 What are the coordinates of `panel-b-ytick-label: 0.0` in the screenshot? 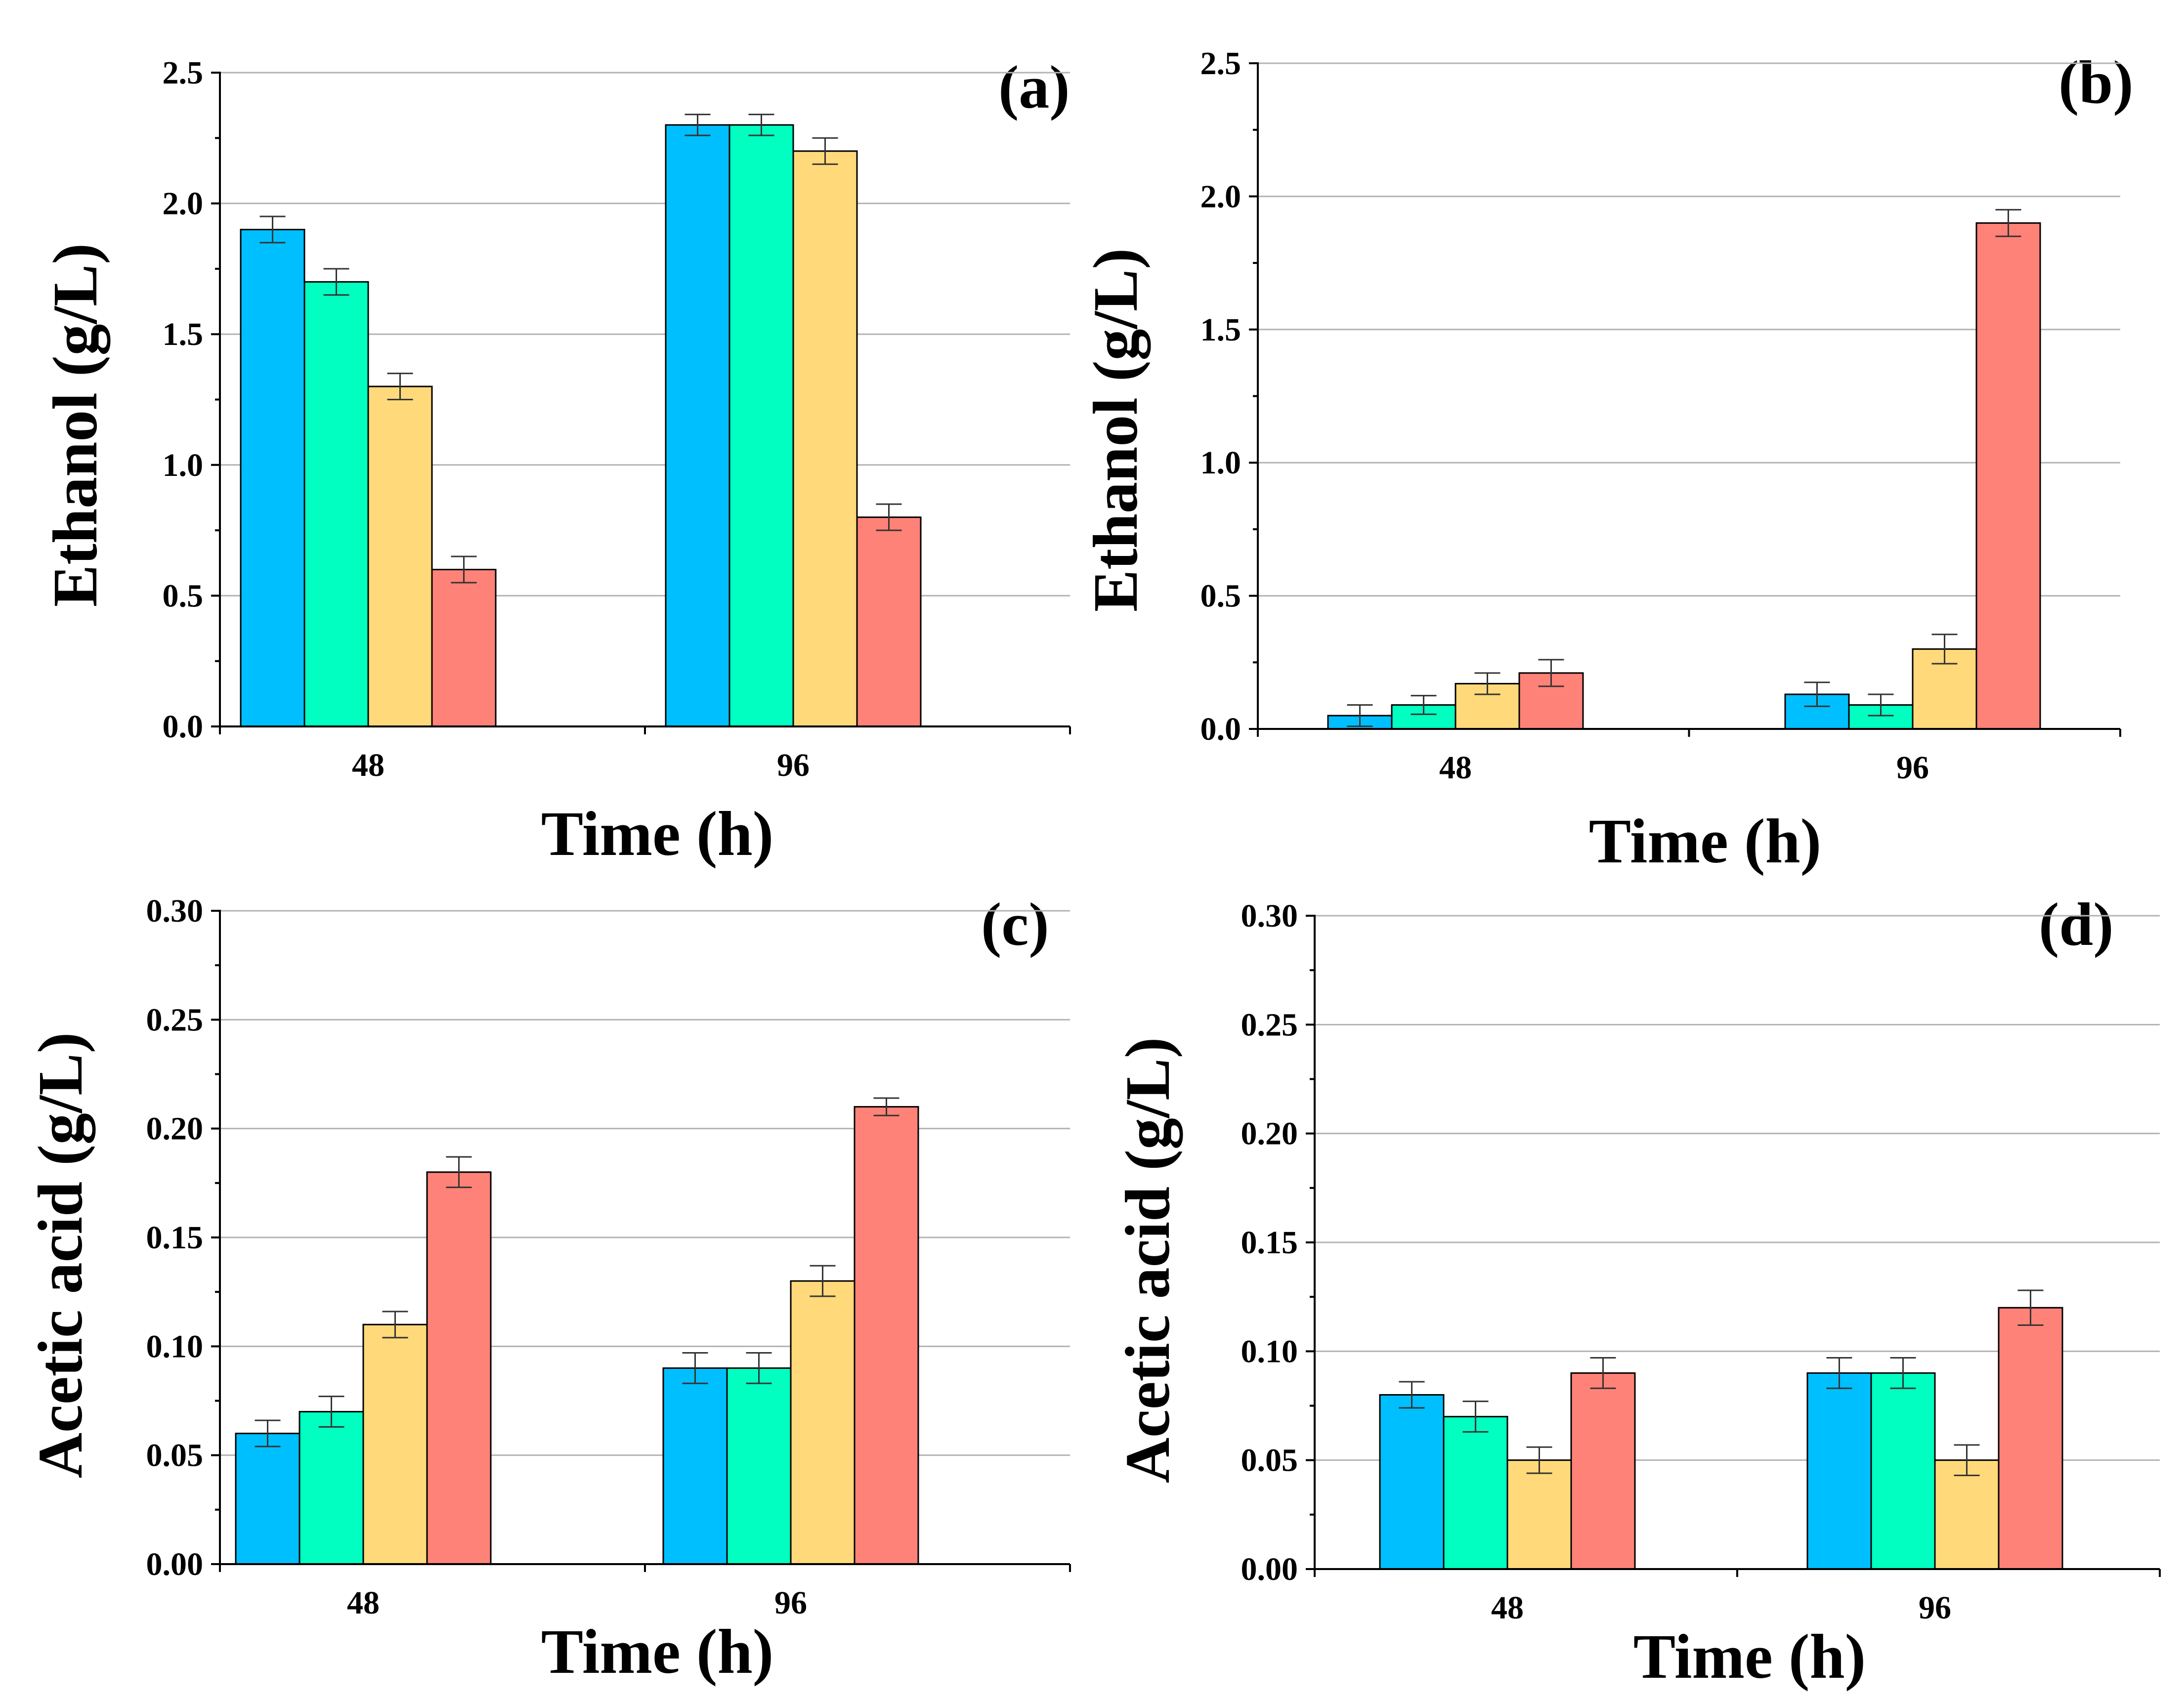 It's located at (1221, 729).